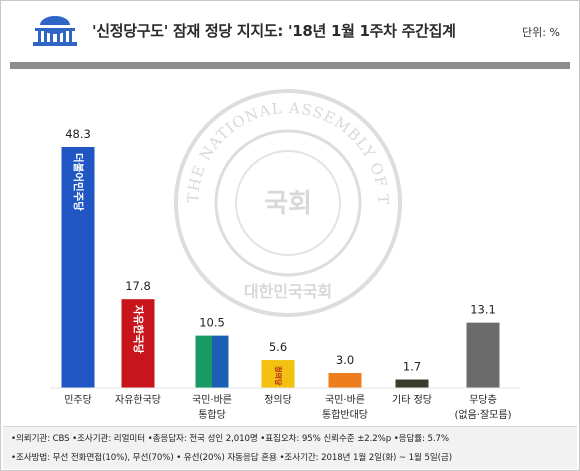 The image size is (580, 471). I want to click on category-label-7-line-2: (없음·잘모름), so click(483, 414).